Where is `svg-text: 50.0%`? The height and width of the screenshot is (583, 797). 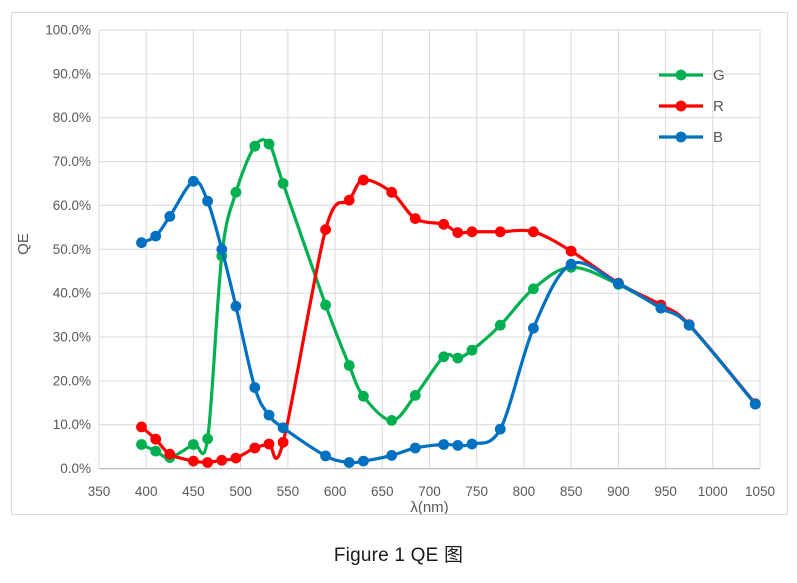 svg-text: 50.0% is located at coordinates (72, 249).